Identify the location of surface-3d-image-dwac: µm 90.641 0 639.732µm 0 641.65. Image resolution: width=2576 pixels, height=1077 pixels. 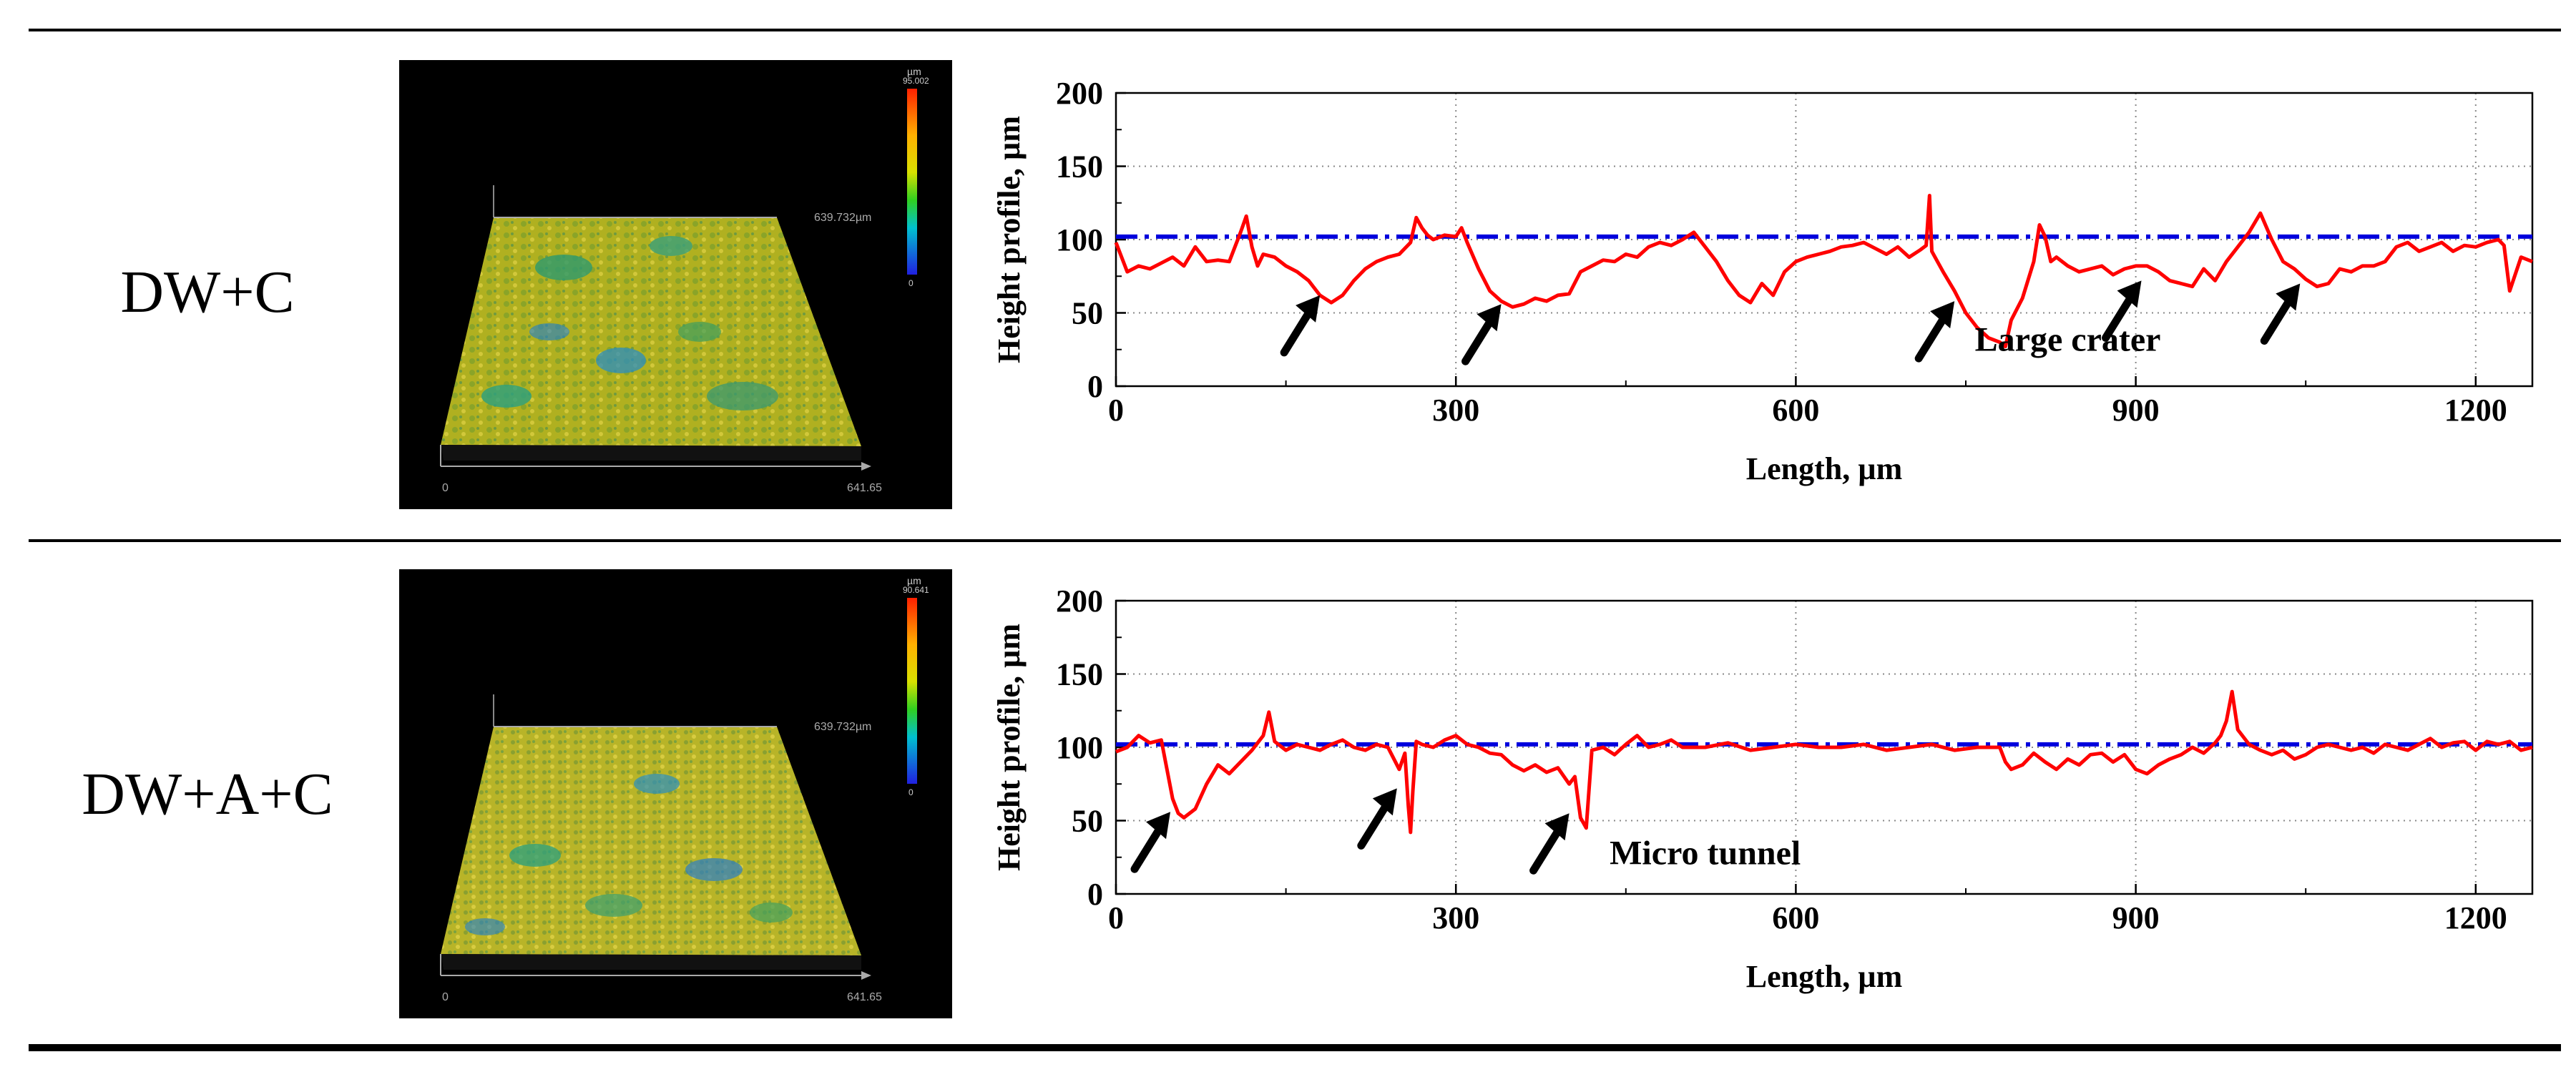
(676, 793).